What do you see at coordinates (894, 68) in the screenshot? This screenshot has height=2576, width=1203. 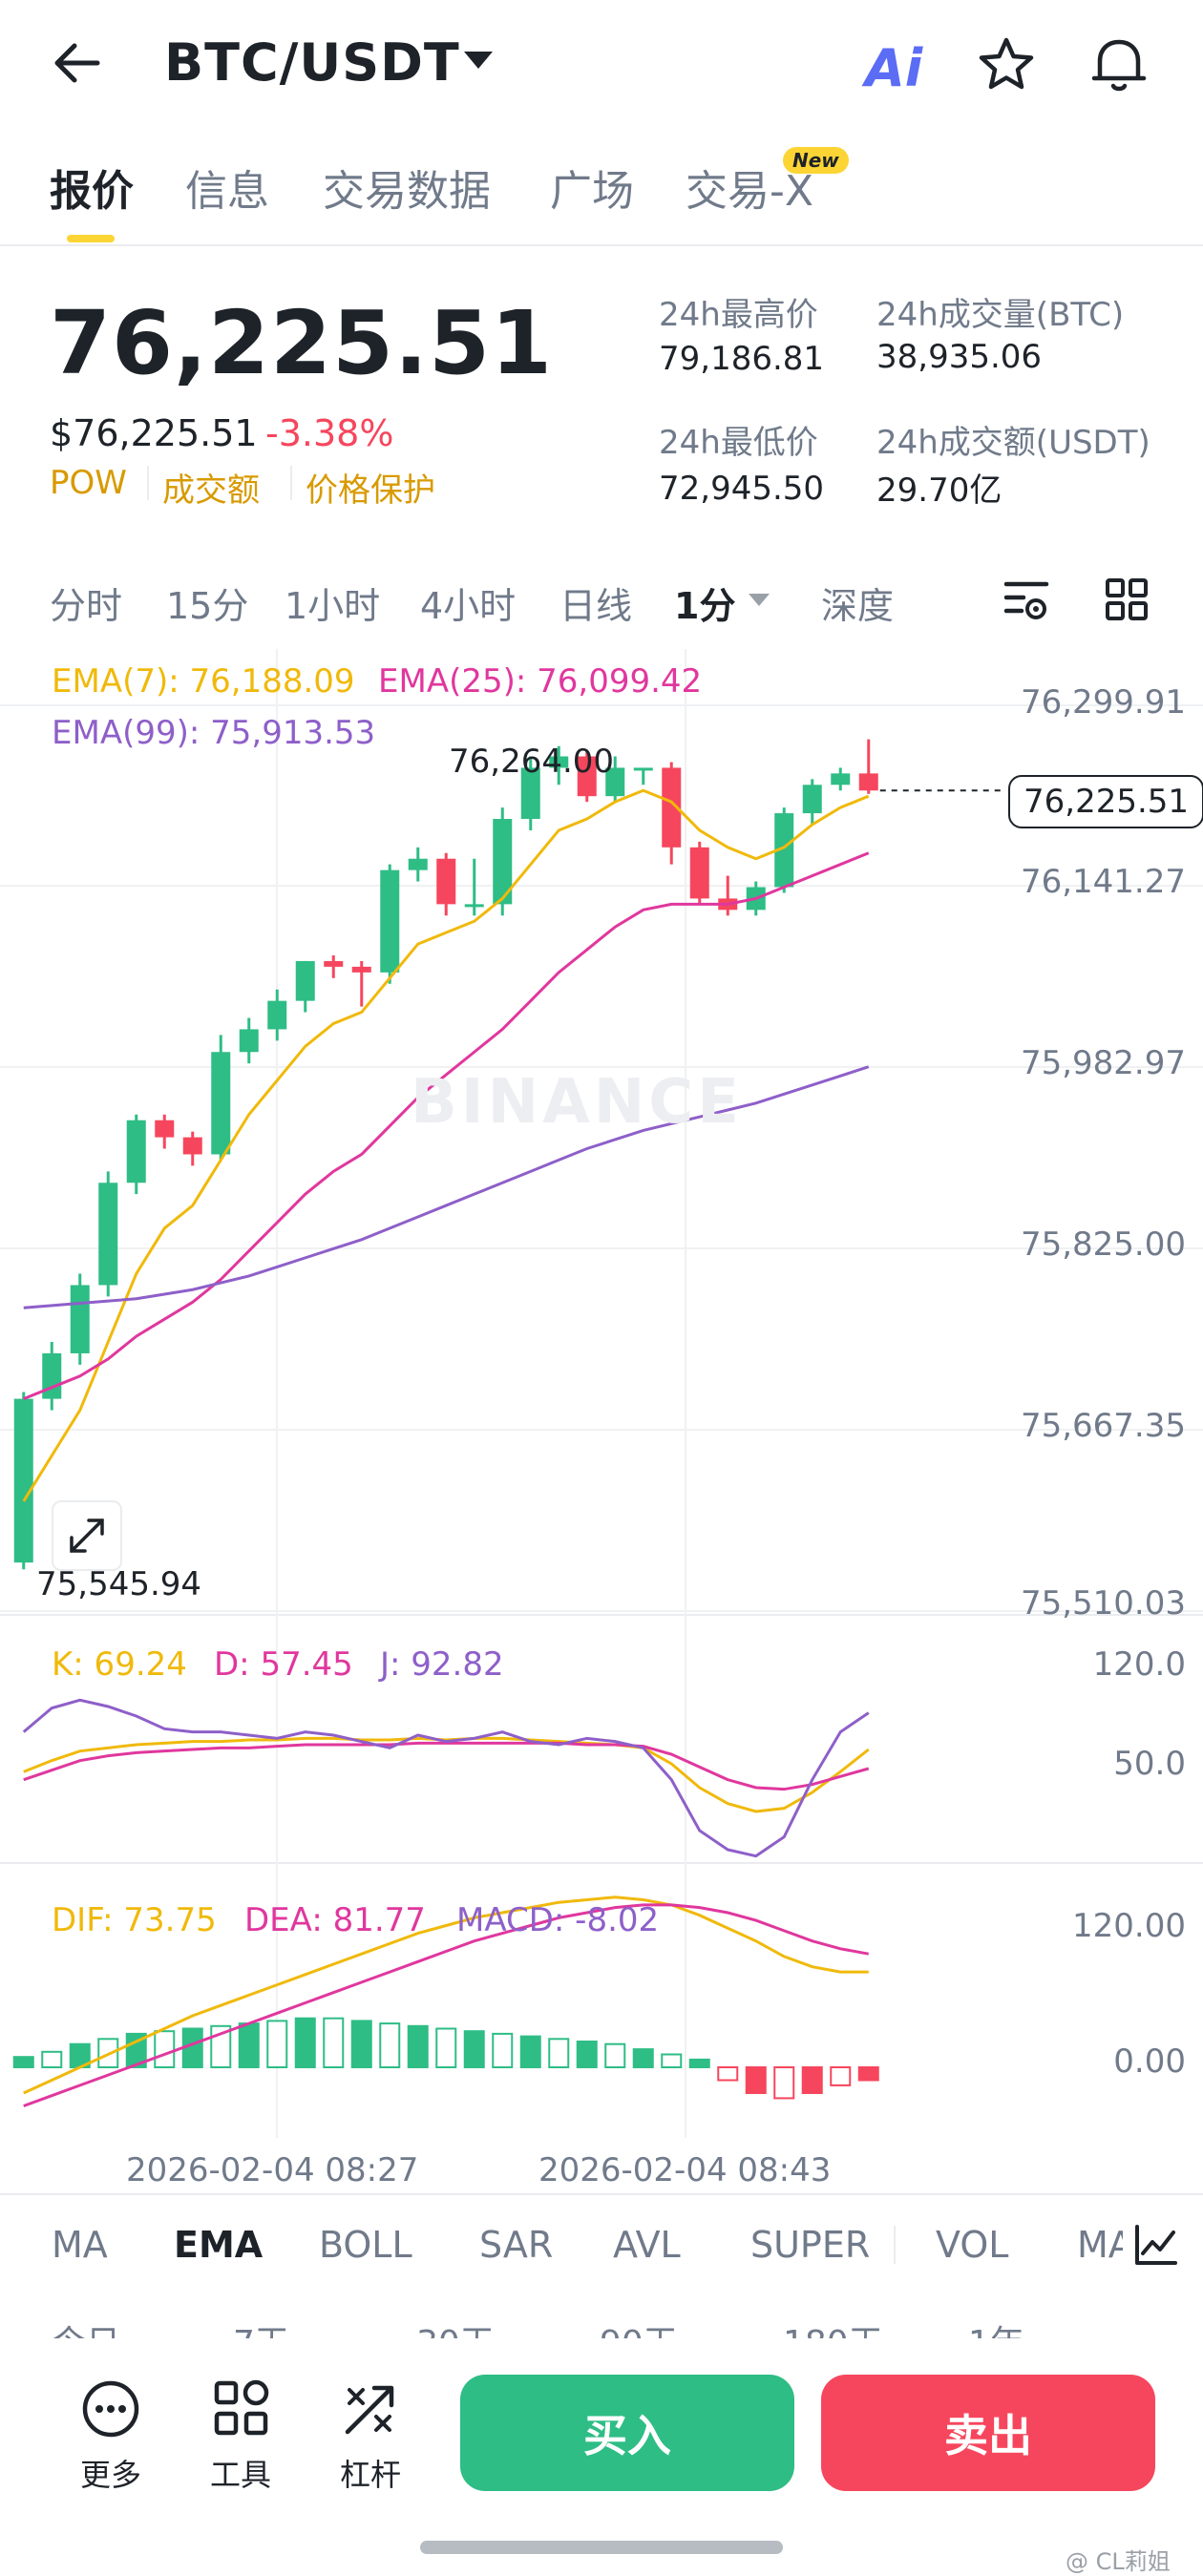 I see `ai-assistant-icon: Ai` at bounding box center [894, 68].